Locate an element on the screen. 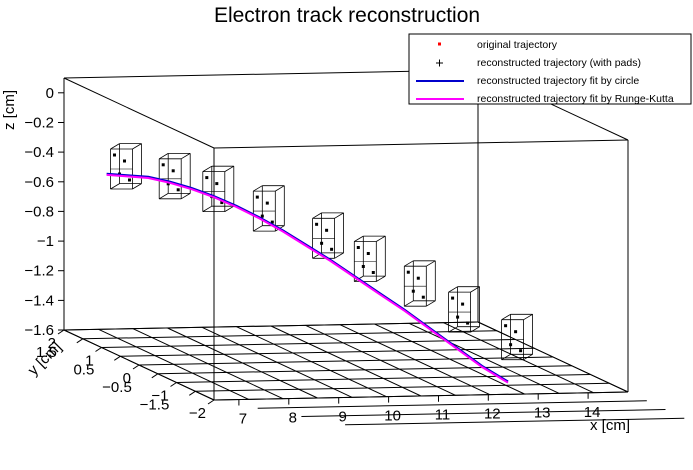 The image size is (693, 470). z-tick-label: −1.4 is located at coordinates (39, 300).